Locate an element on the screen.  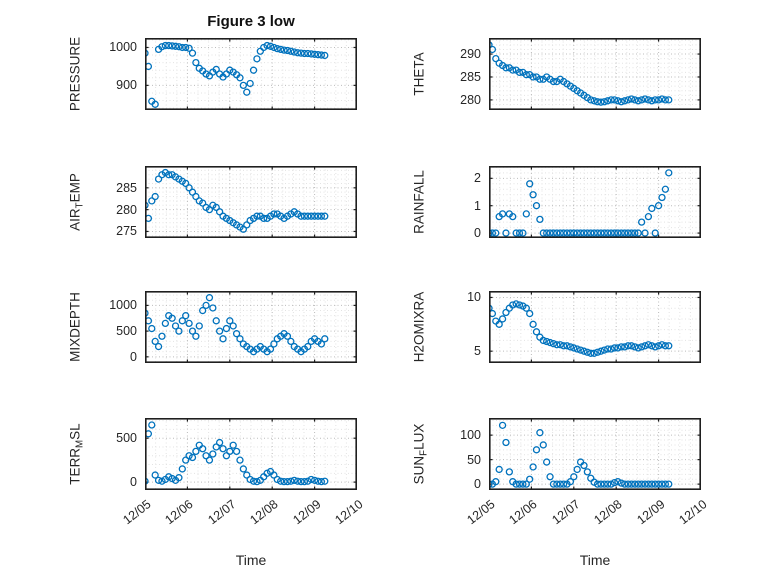
y-axis-label-pressure: PRESSURE is located at coordinates (75, 74).